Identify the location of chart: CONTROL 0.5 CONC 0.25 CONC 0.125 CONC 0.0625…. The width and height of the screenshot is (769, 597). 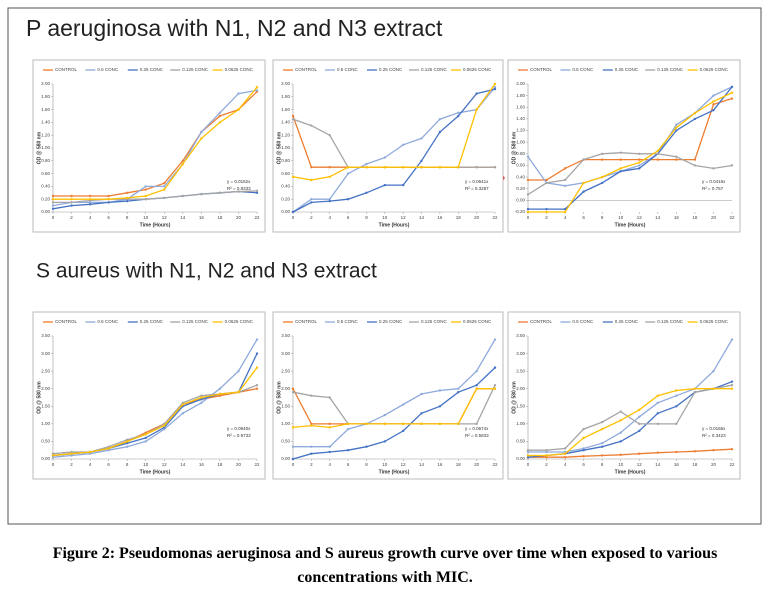
(624, 146).